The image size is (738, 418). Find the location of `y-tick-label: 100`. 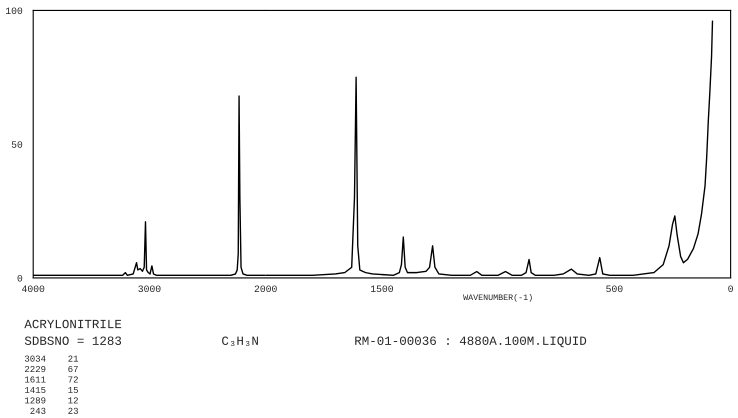

y-tick-label: 100 is located at coordinates (14, 10).